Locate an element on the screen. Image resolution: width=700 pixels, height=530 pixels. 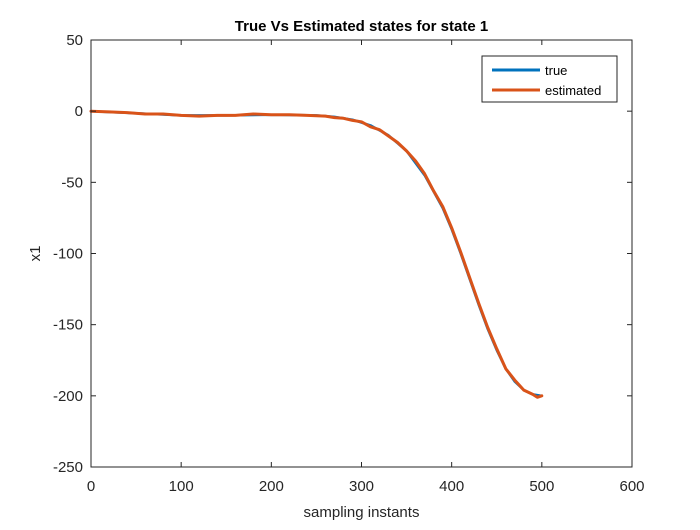
y-tick-label: 0 is located at coordinates (79, 111).